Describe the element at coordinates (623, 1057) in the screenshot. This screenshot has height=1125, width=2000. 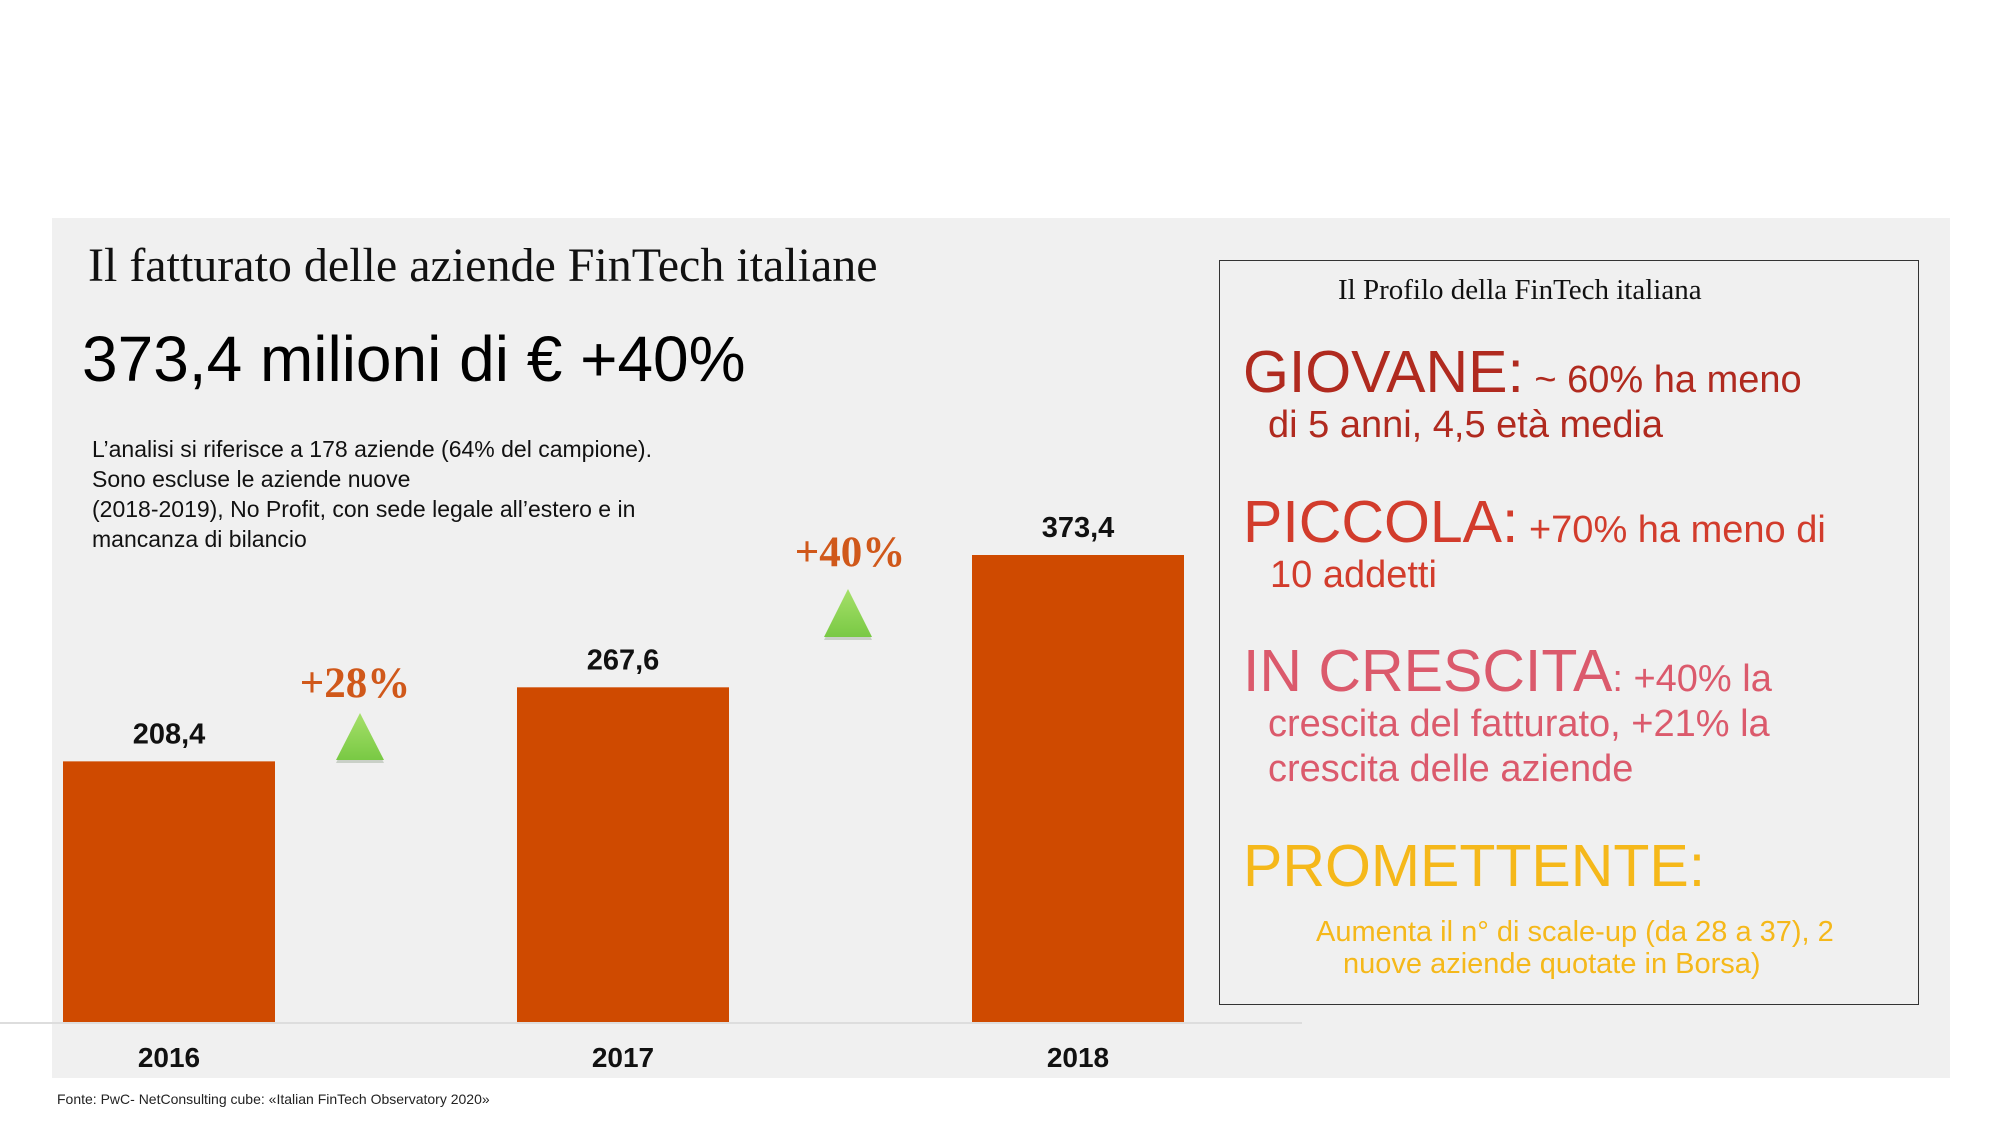
I see `category-label-2017: 2017` at that location.